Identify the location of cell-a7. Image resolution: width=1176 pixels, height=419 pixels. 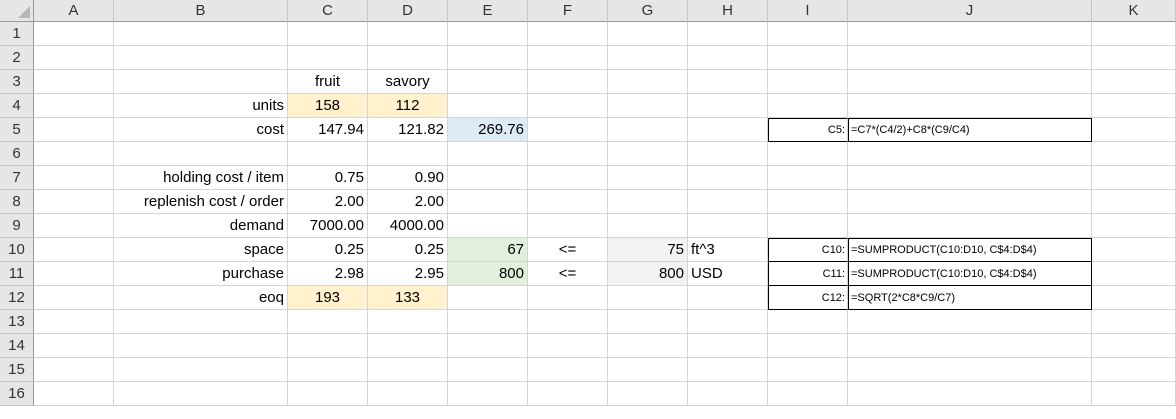
(74, 178).